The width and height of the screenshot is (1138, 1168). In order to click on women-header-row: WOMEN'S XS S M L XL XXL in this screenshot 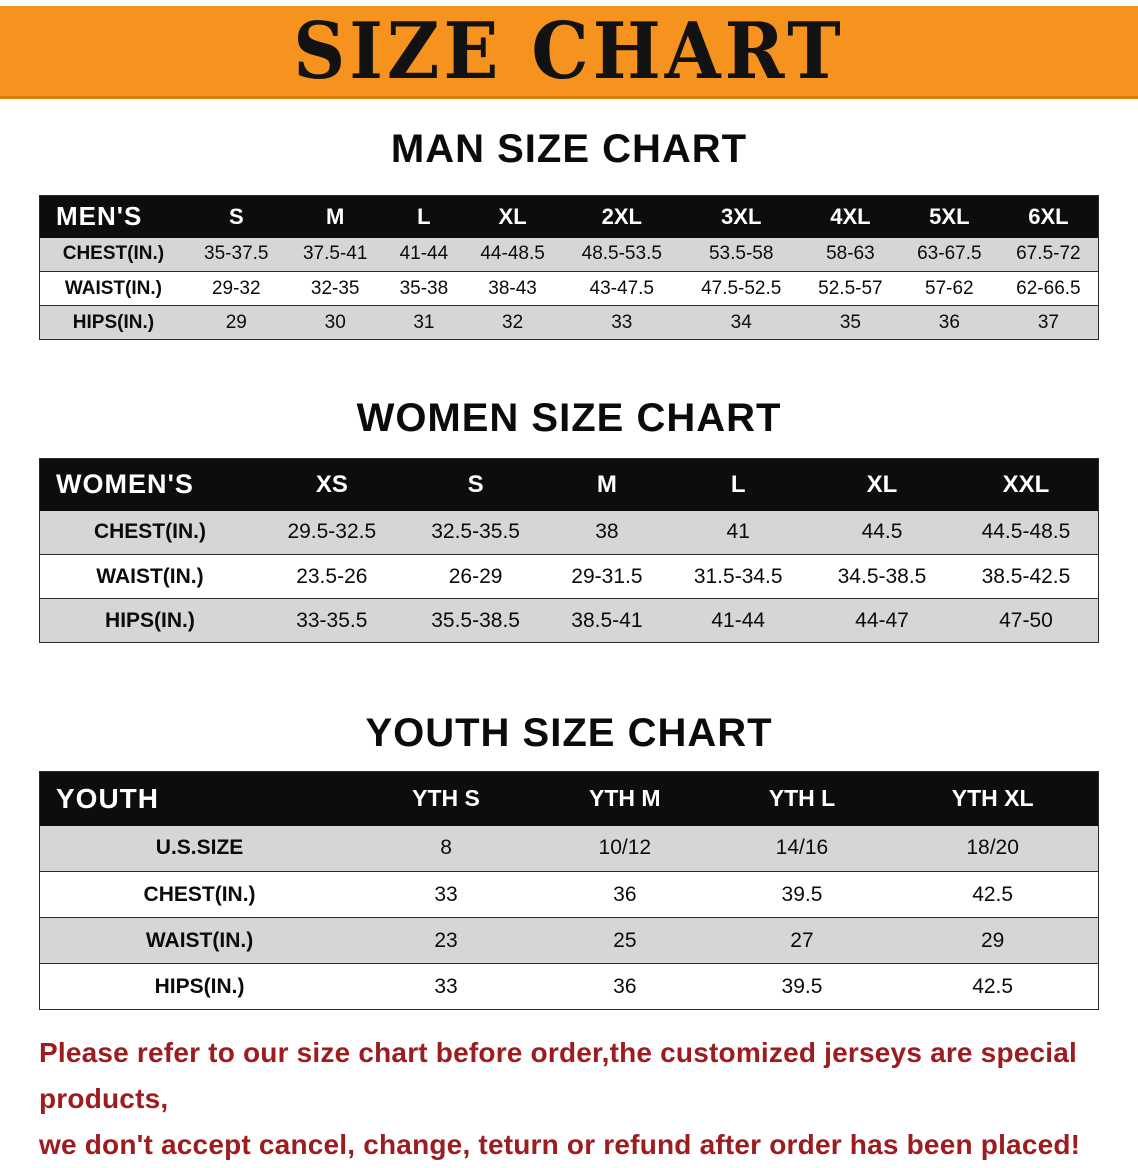, I will do `click(569, 484)`.